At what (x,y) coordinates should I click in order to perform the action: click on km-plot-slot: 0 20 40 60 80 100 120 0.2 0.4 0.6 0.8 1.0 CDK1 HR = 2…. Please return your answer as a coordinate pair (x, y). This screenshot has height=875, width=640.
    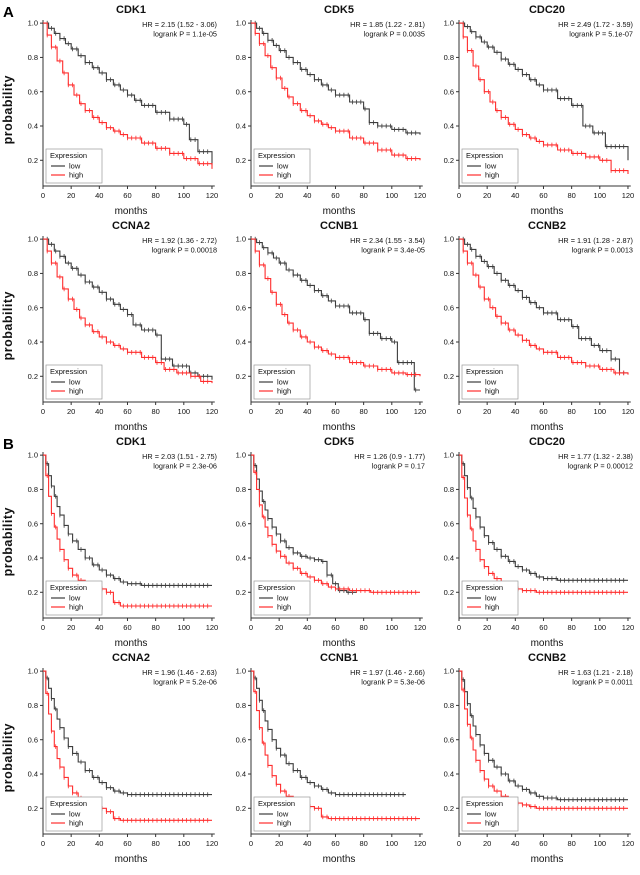
    Looking at the image, I should click on (120, 110).